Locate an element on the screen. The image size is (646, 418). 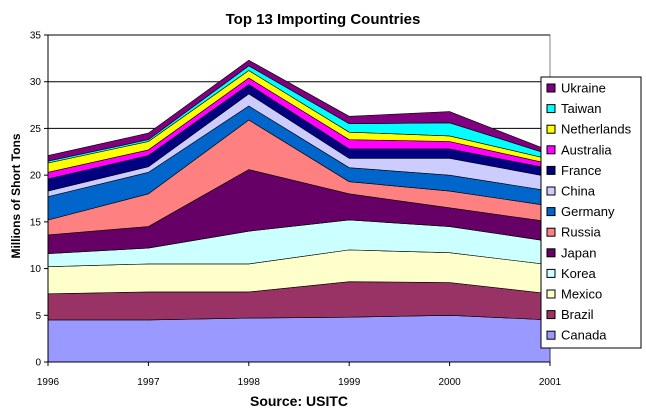
legend-item-canada: Canada is located at coordinates (576, 335).